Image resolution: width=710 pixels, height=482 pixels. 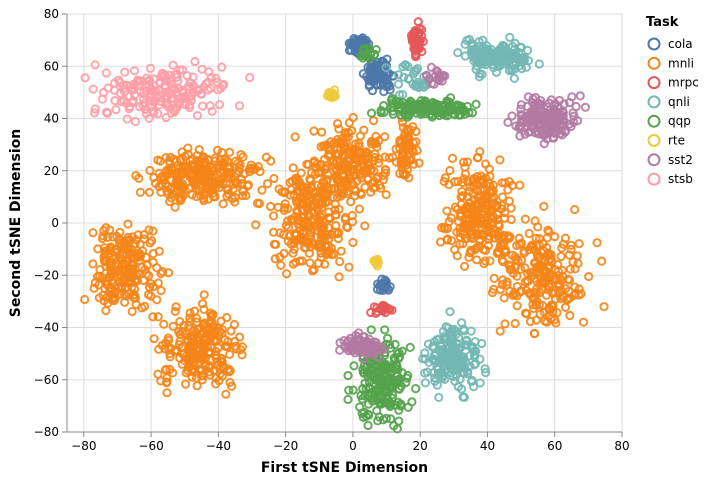 I want to click on x-tick-label: 40, so click(x=487, y=446).